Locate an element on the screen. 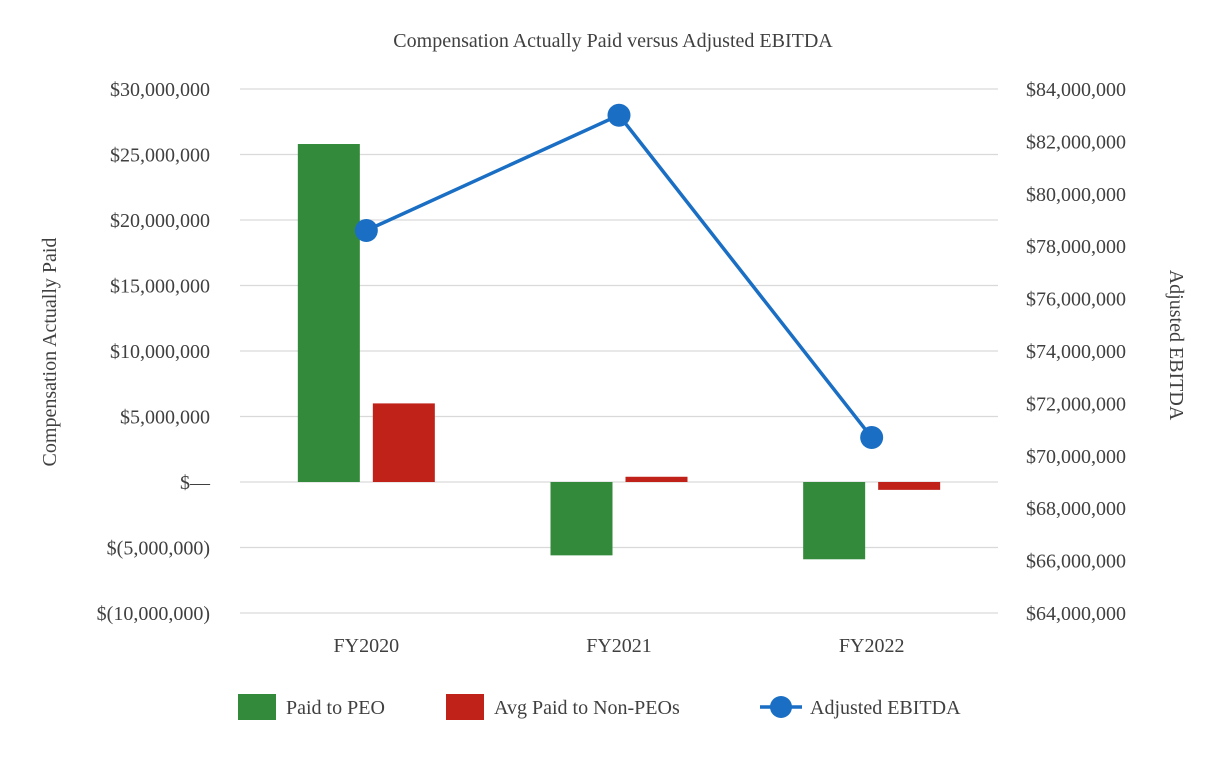 This screenshot has height=760, width=1226. left-tick-label: $25,000,000 is located at coordinates (160, 156).